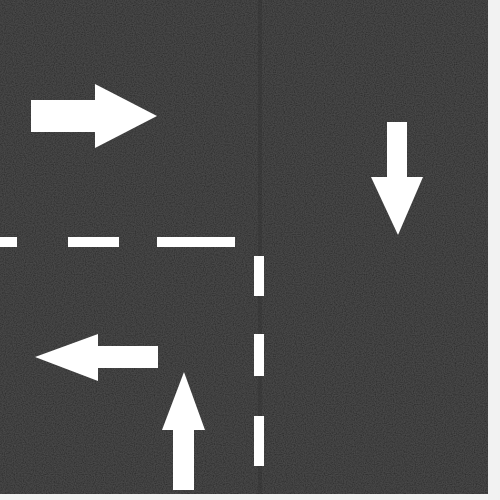 This screenshot has height=500, width=500. Describe the element at coordinates (260, 247) in the screenshot. I see `asphalt-seam` at that location.